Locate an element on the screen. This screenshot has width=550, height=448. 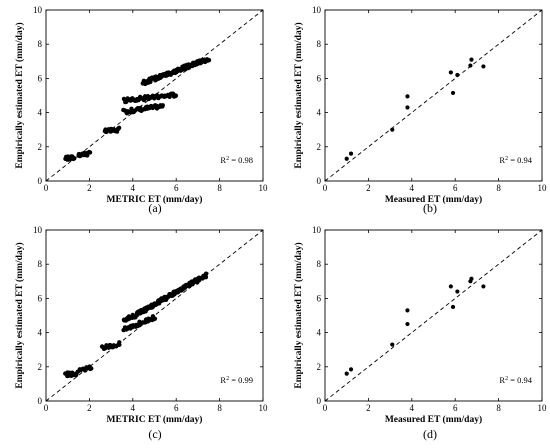
panel-caption: (a) is located at coordinates (154, 208).